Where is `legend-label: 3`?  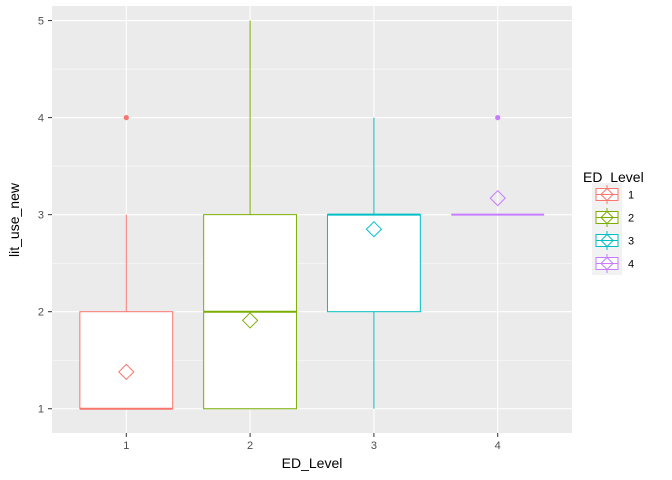
legend-label: 3 is located at coordinates (631, 242).